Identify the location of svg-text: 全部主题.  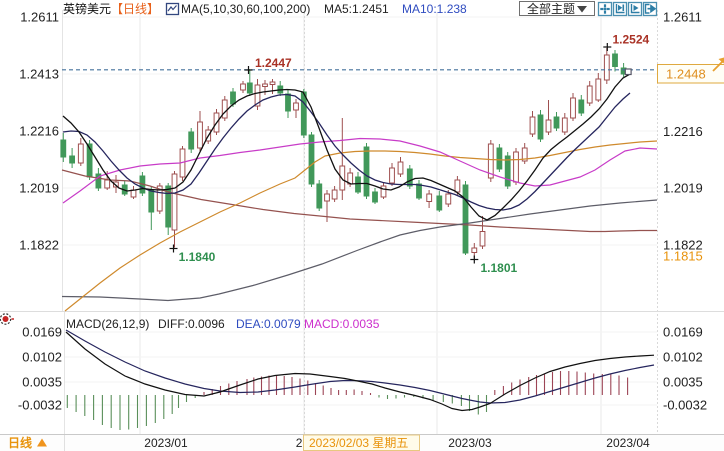
(551, 8).